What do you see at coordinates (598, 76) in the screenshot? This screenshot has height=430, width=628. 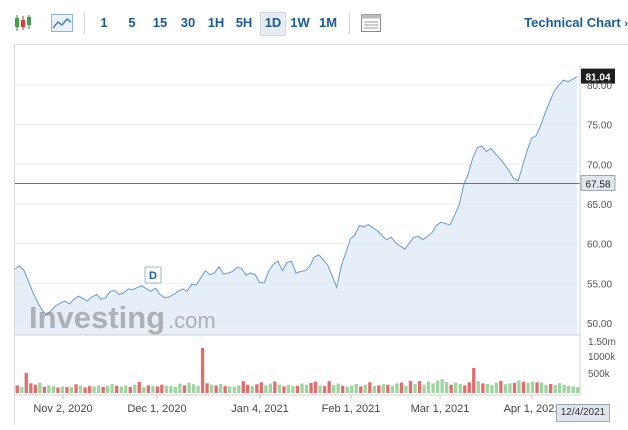 I see `last-price-box` at bounding box center [598, 76].